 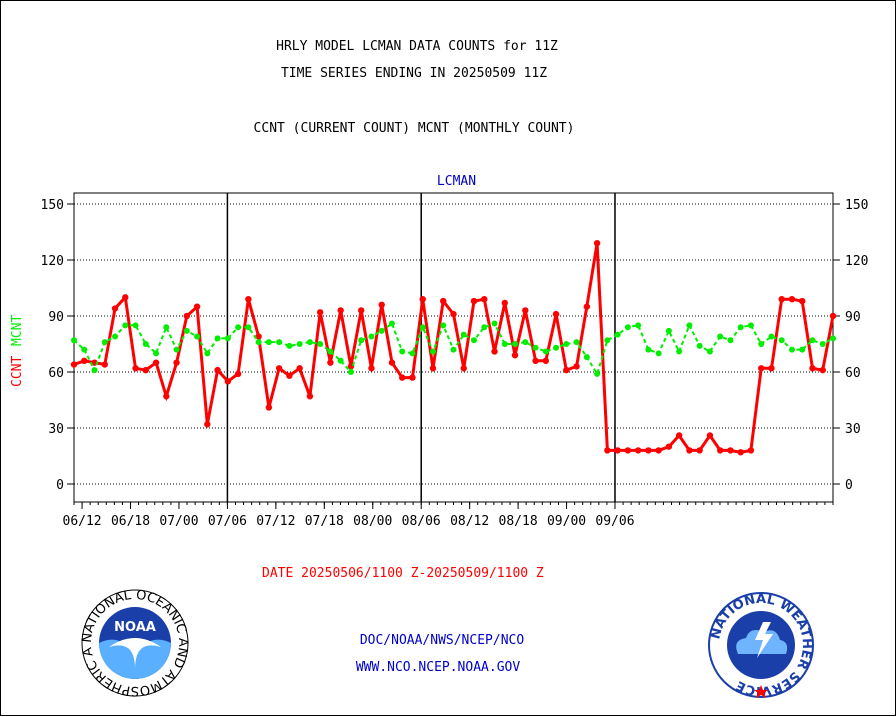 What do you see at coordinates (130, 521) in the screenshot?
I see `x-tick-label: 06/18` at bounding box center [130, 521].